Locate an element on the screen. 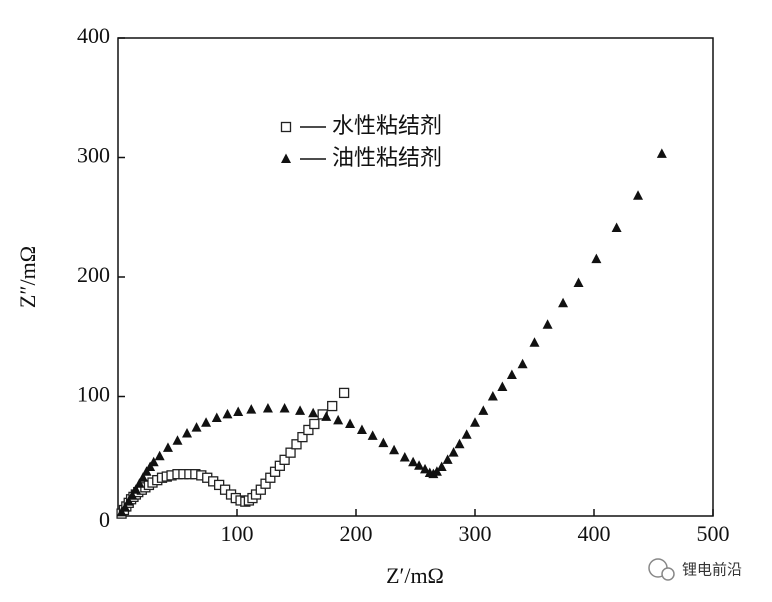  y-tick-label: 300 is located at coordinates (93, 155).